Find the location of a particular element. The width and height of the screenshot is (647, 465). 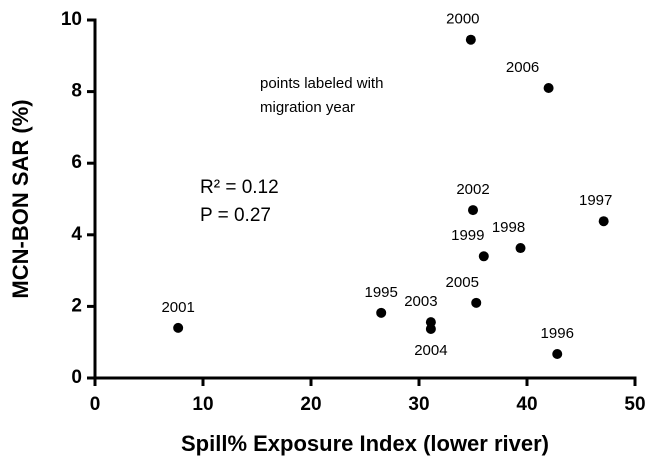

annotation: R² = 0.12 is located at coordinates (239, 187).